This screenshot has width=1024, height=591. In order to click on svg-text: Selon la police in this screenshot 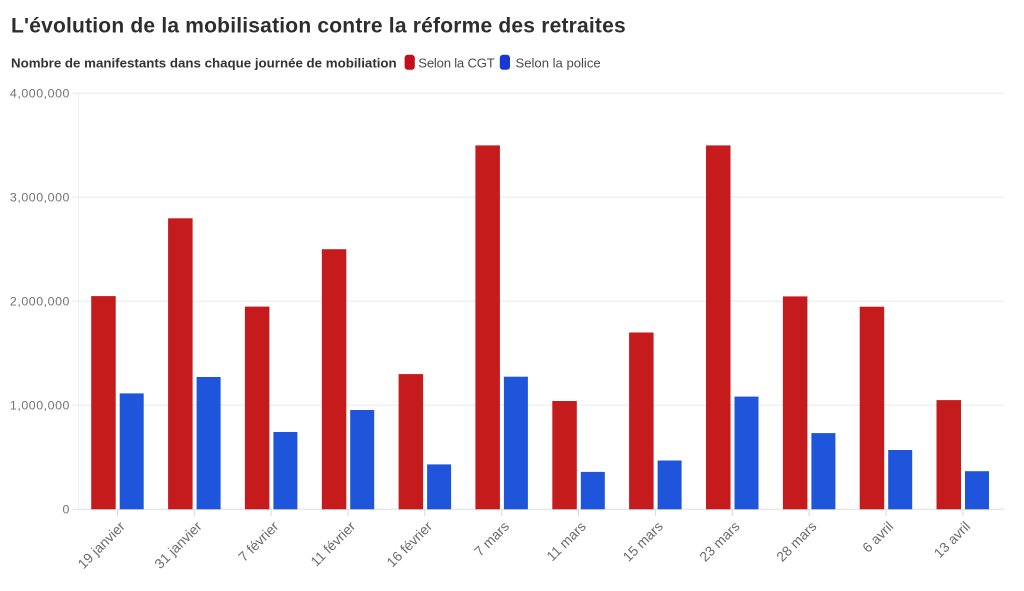, I will do `click(558, 62)`.